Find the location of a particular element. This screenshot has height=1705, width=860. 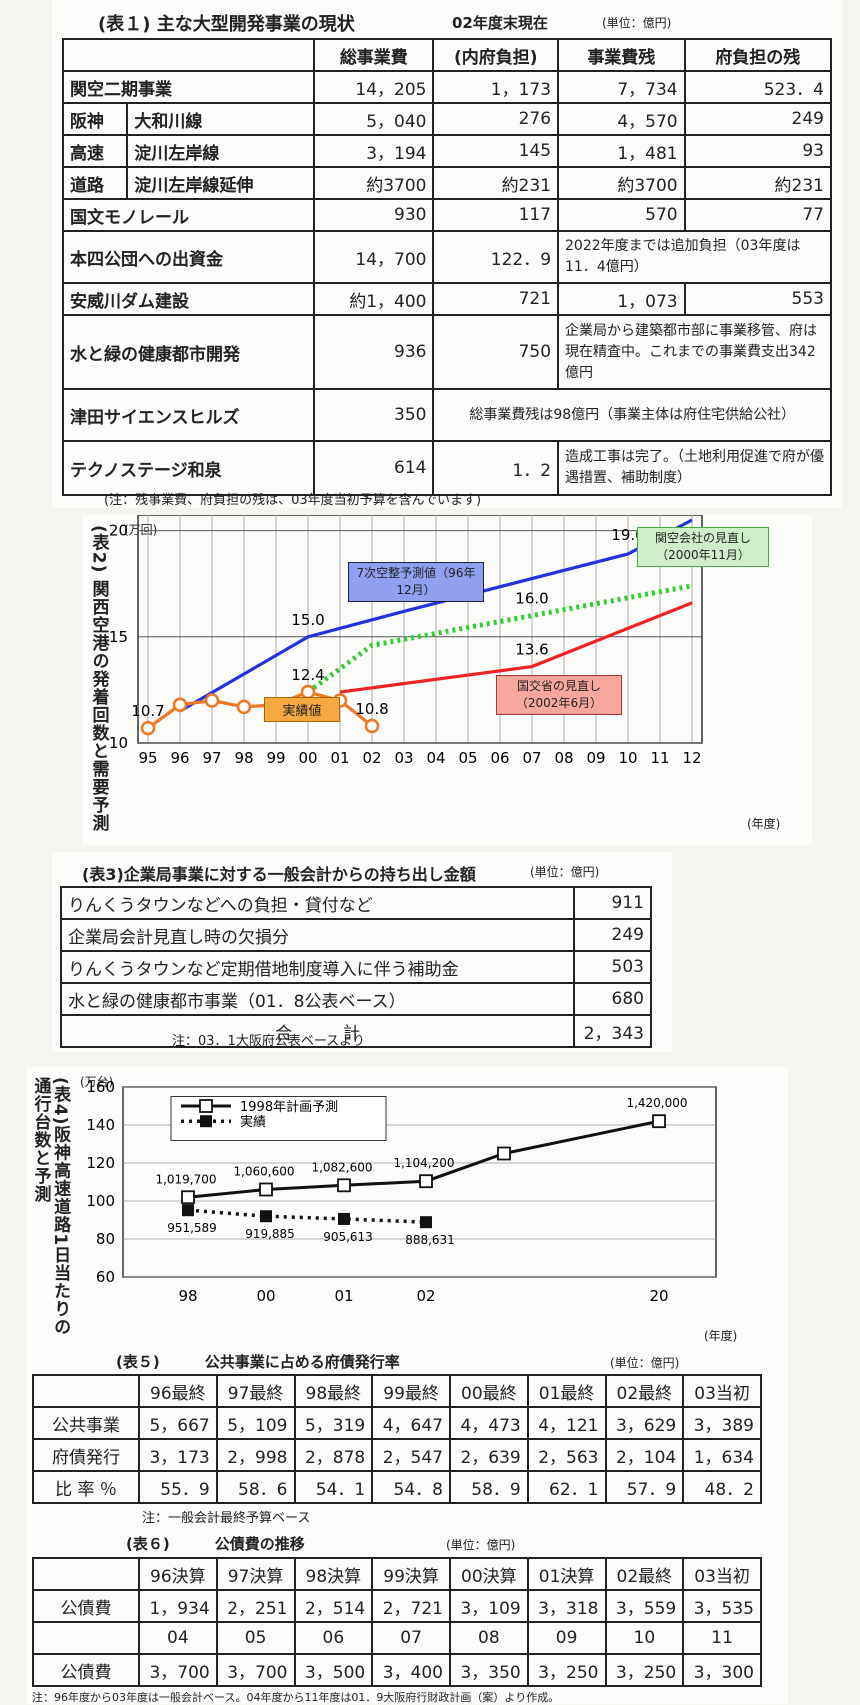

data-label: 19.0 is located at coordinates (627, 535).